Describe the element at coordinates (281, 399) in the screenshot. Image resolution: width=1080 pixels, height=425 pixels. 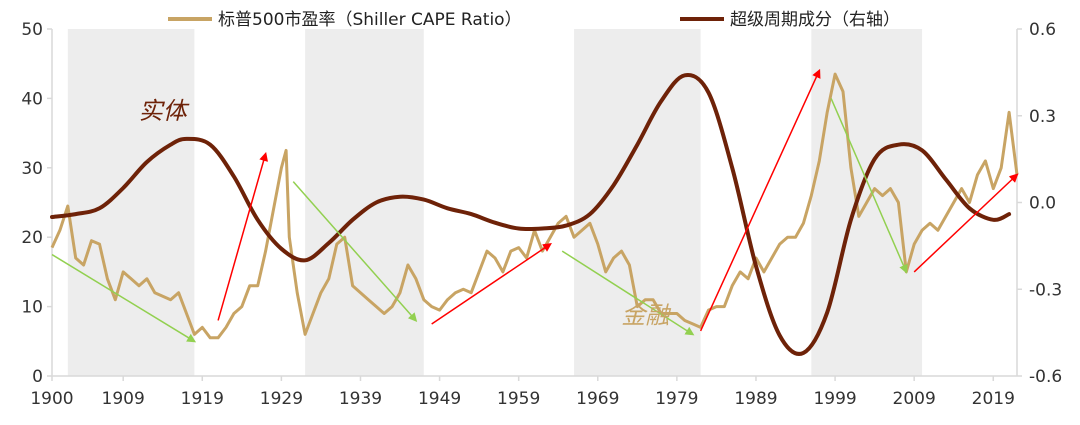
I see `x-tick-label: 1929` at that location.